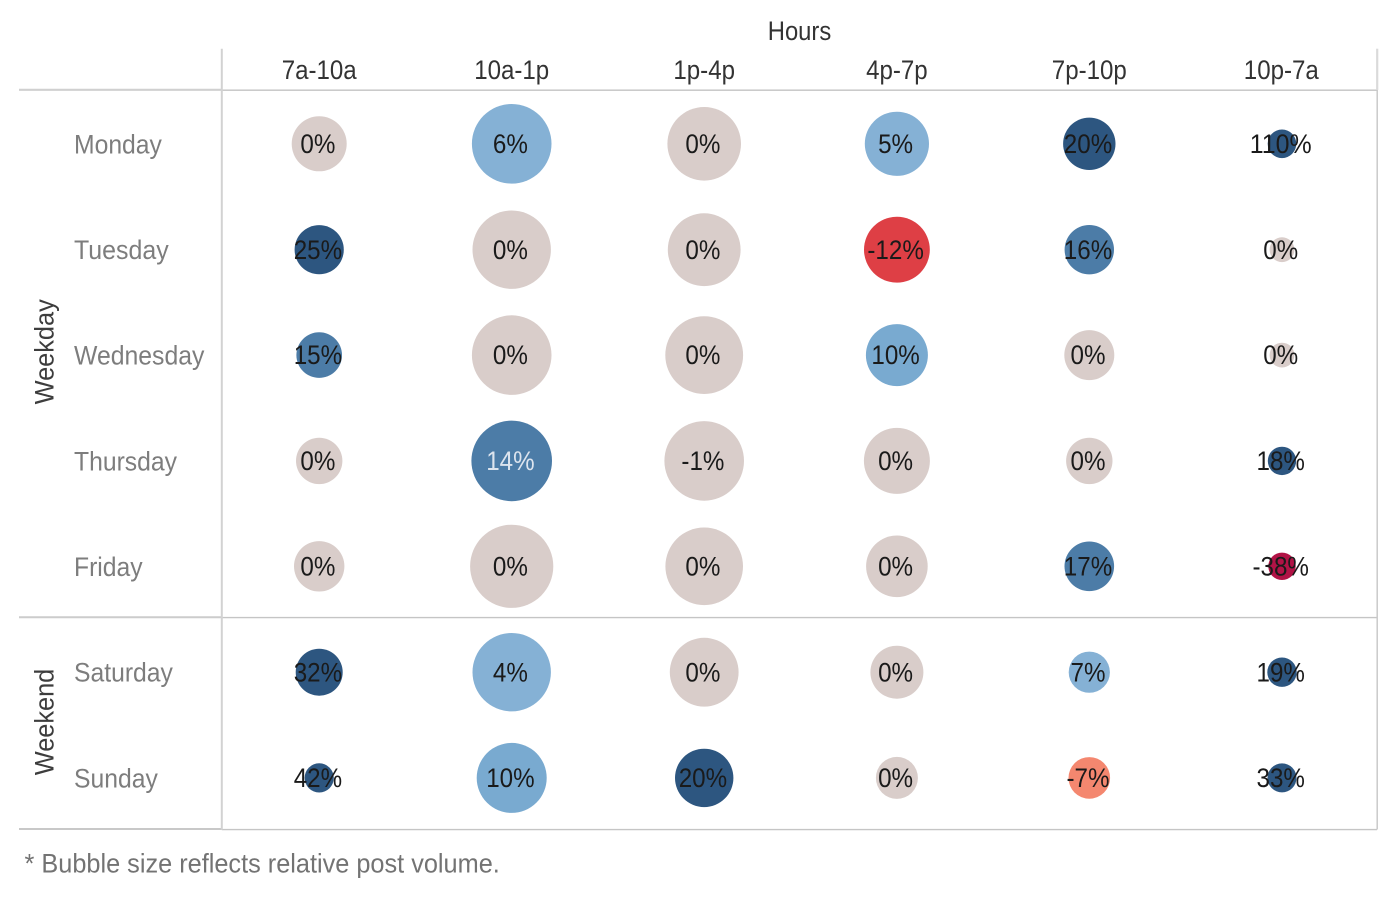 The width and height of the screenshot is (1400, 900). Describe the element at coordinates (895, 144) in the screenshot. I see `svg-text: 5%` at that location.